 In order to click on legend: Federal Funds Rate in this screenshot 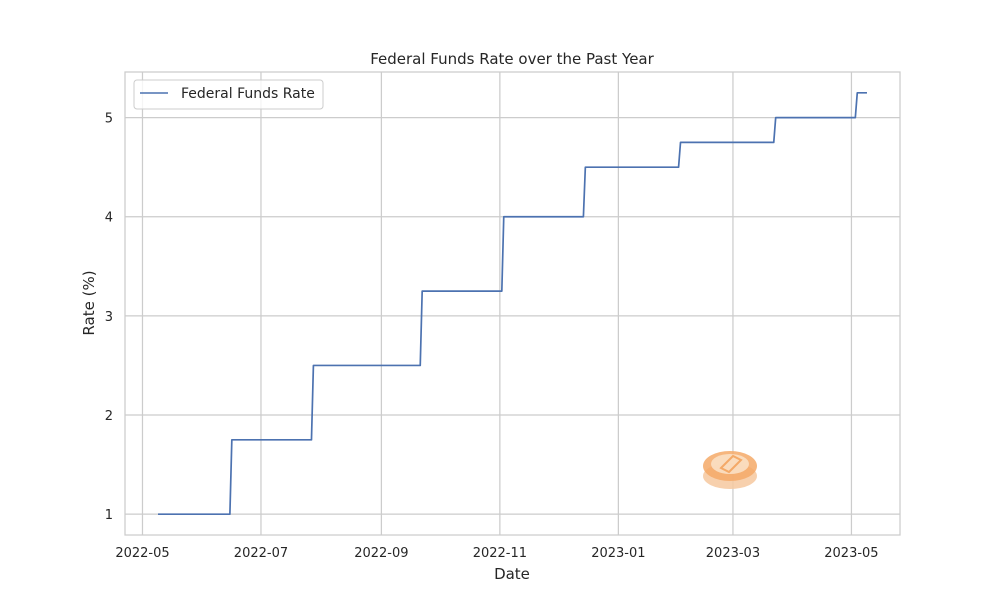, I will do `click(228, 94)`.